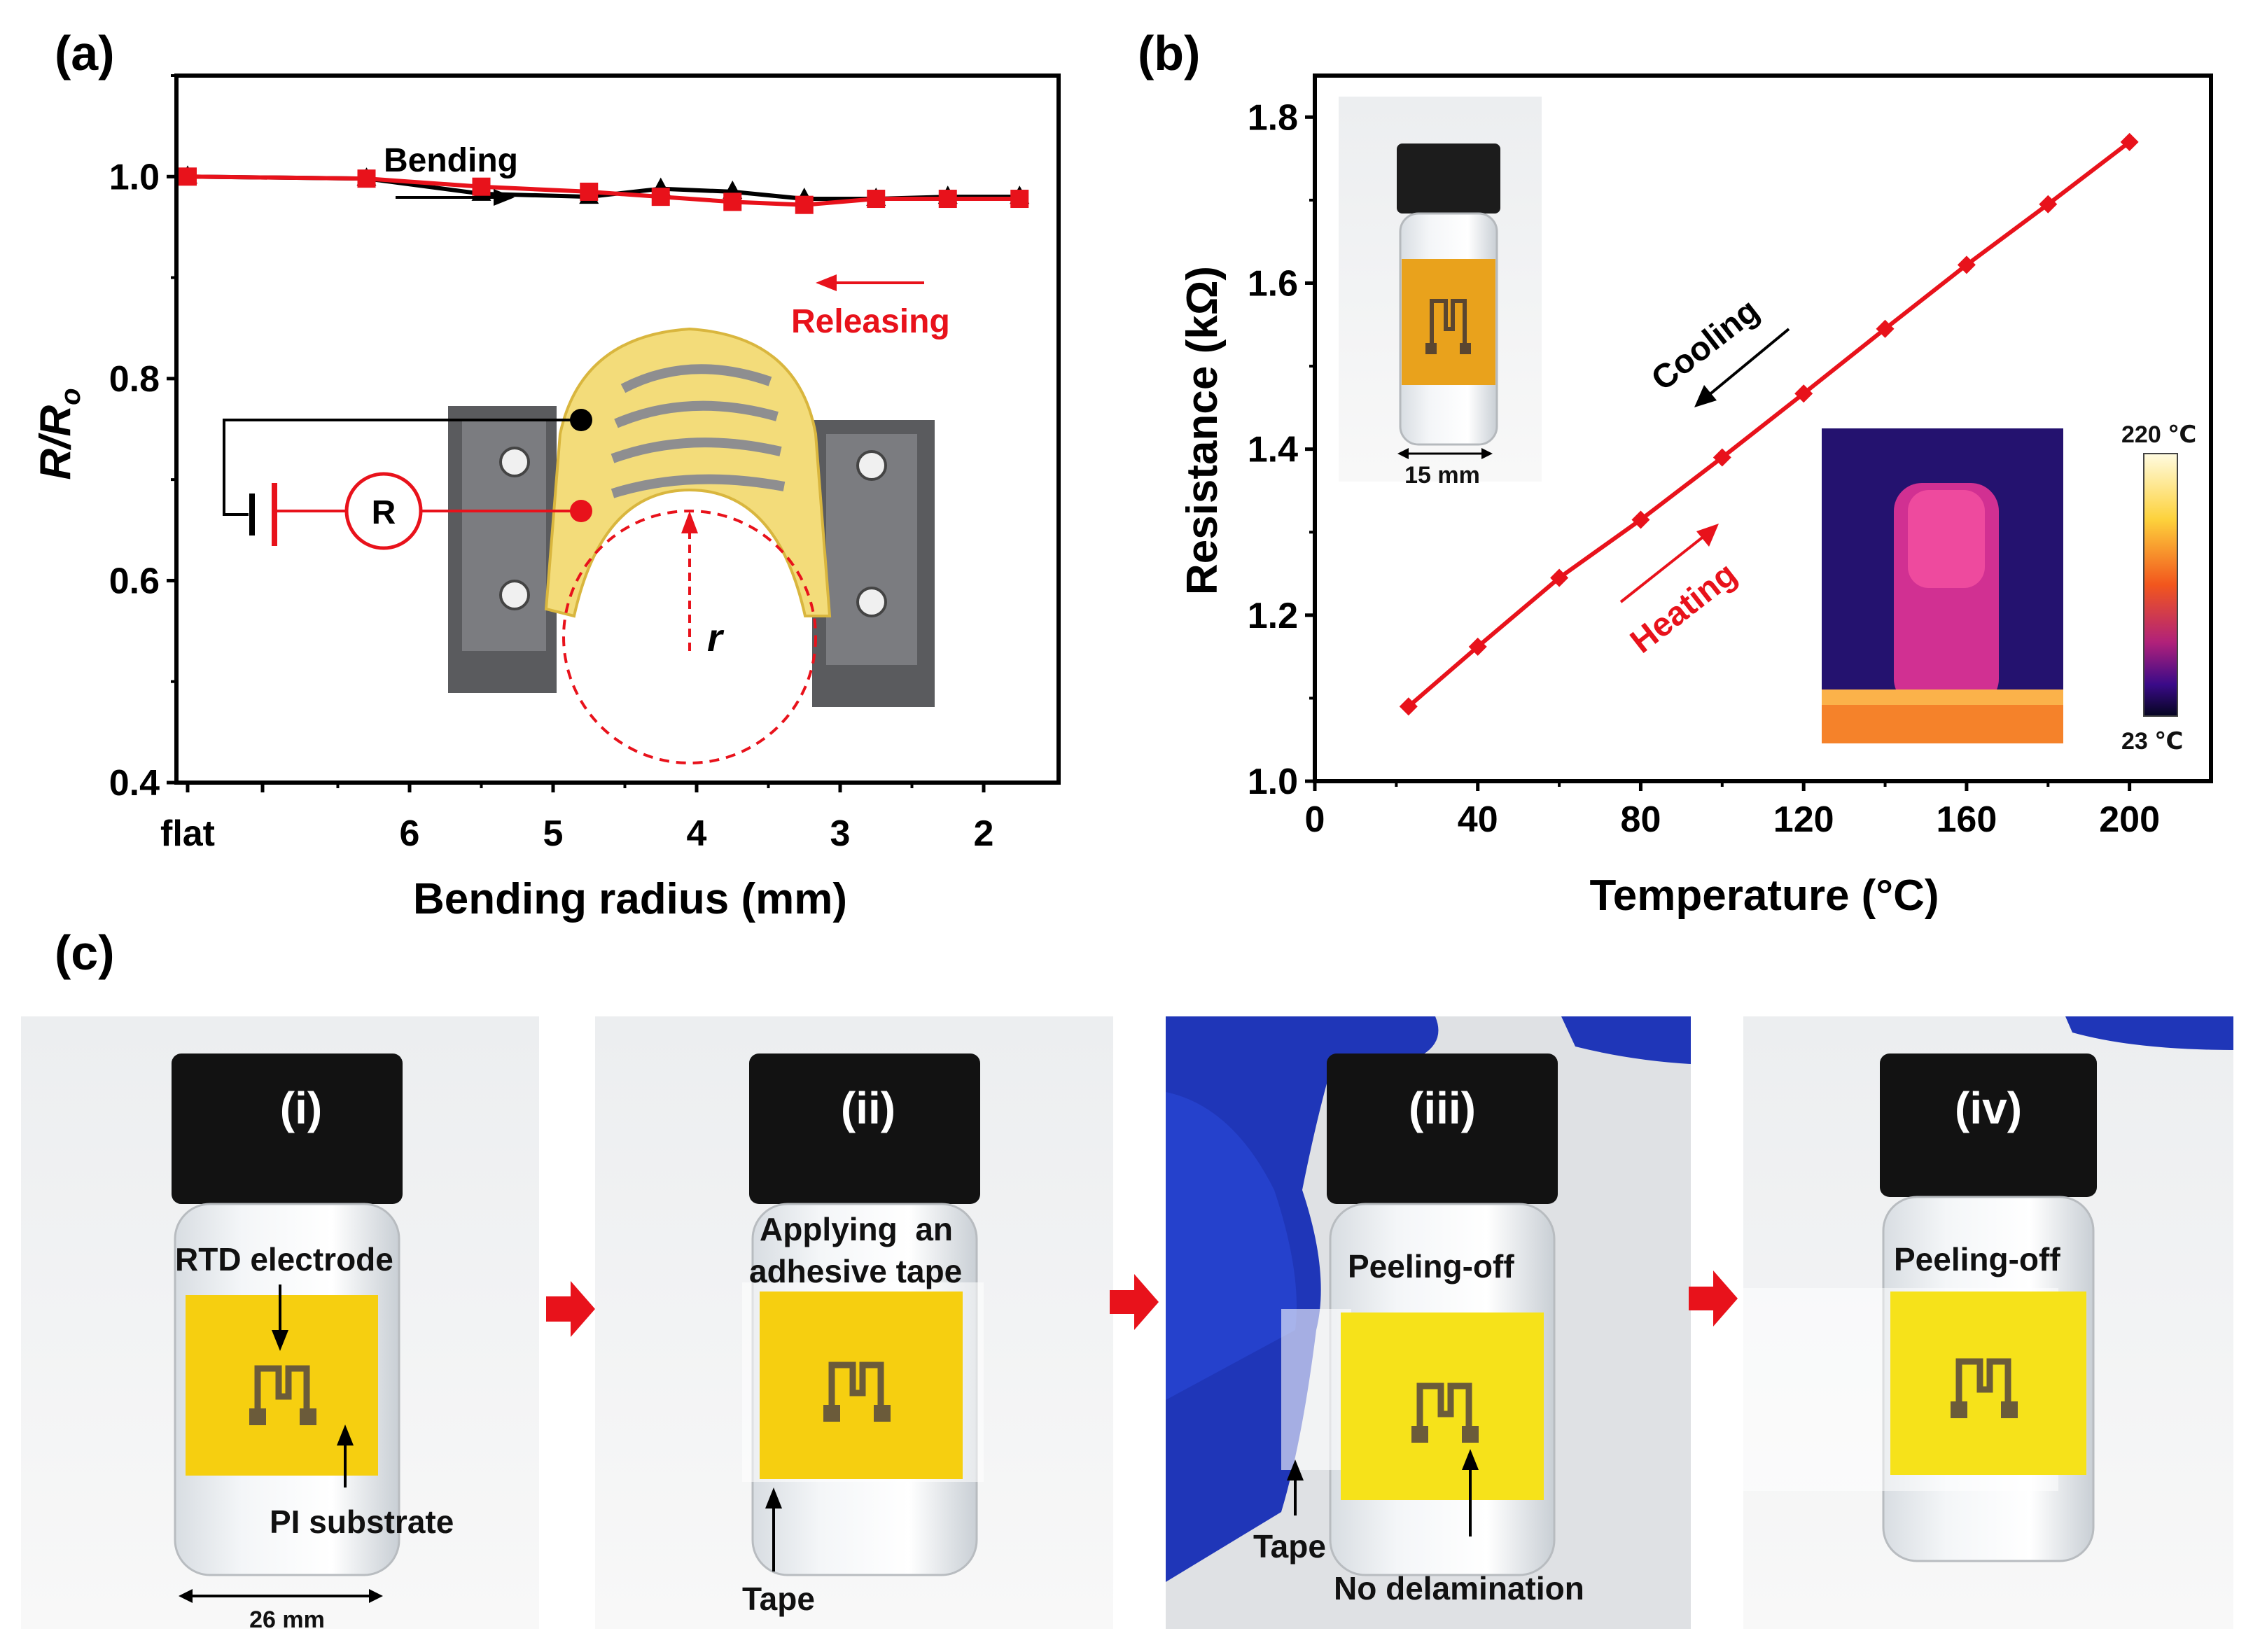 The height and width of the screenshot is (1652, 2253). Describe the element at coordinates (1232, 1246) in the screenshot. I see `glove-thumb` at that location.